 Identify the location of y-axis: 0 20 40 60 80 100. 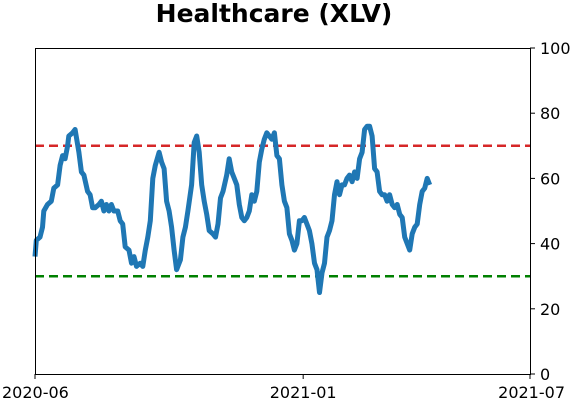
(550, 211).